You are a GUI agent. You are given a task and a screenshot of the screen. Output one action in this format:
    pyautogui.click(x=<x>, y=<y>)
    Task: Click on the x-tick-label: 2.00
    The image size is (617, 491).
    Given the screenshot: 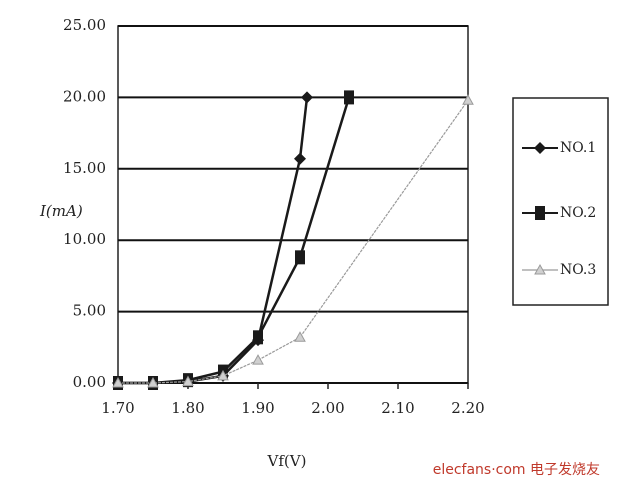 What is the action you would take?
    pyautogui.click(x=327, y=408)
    